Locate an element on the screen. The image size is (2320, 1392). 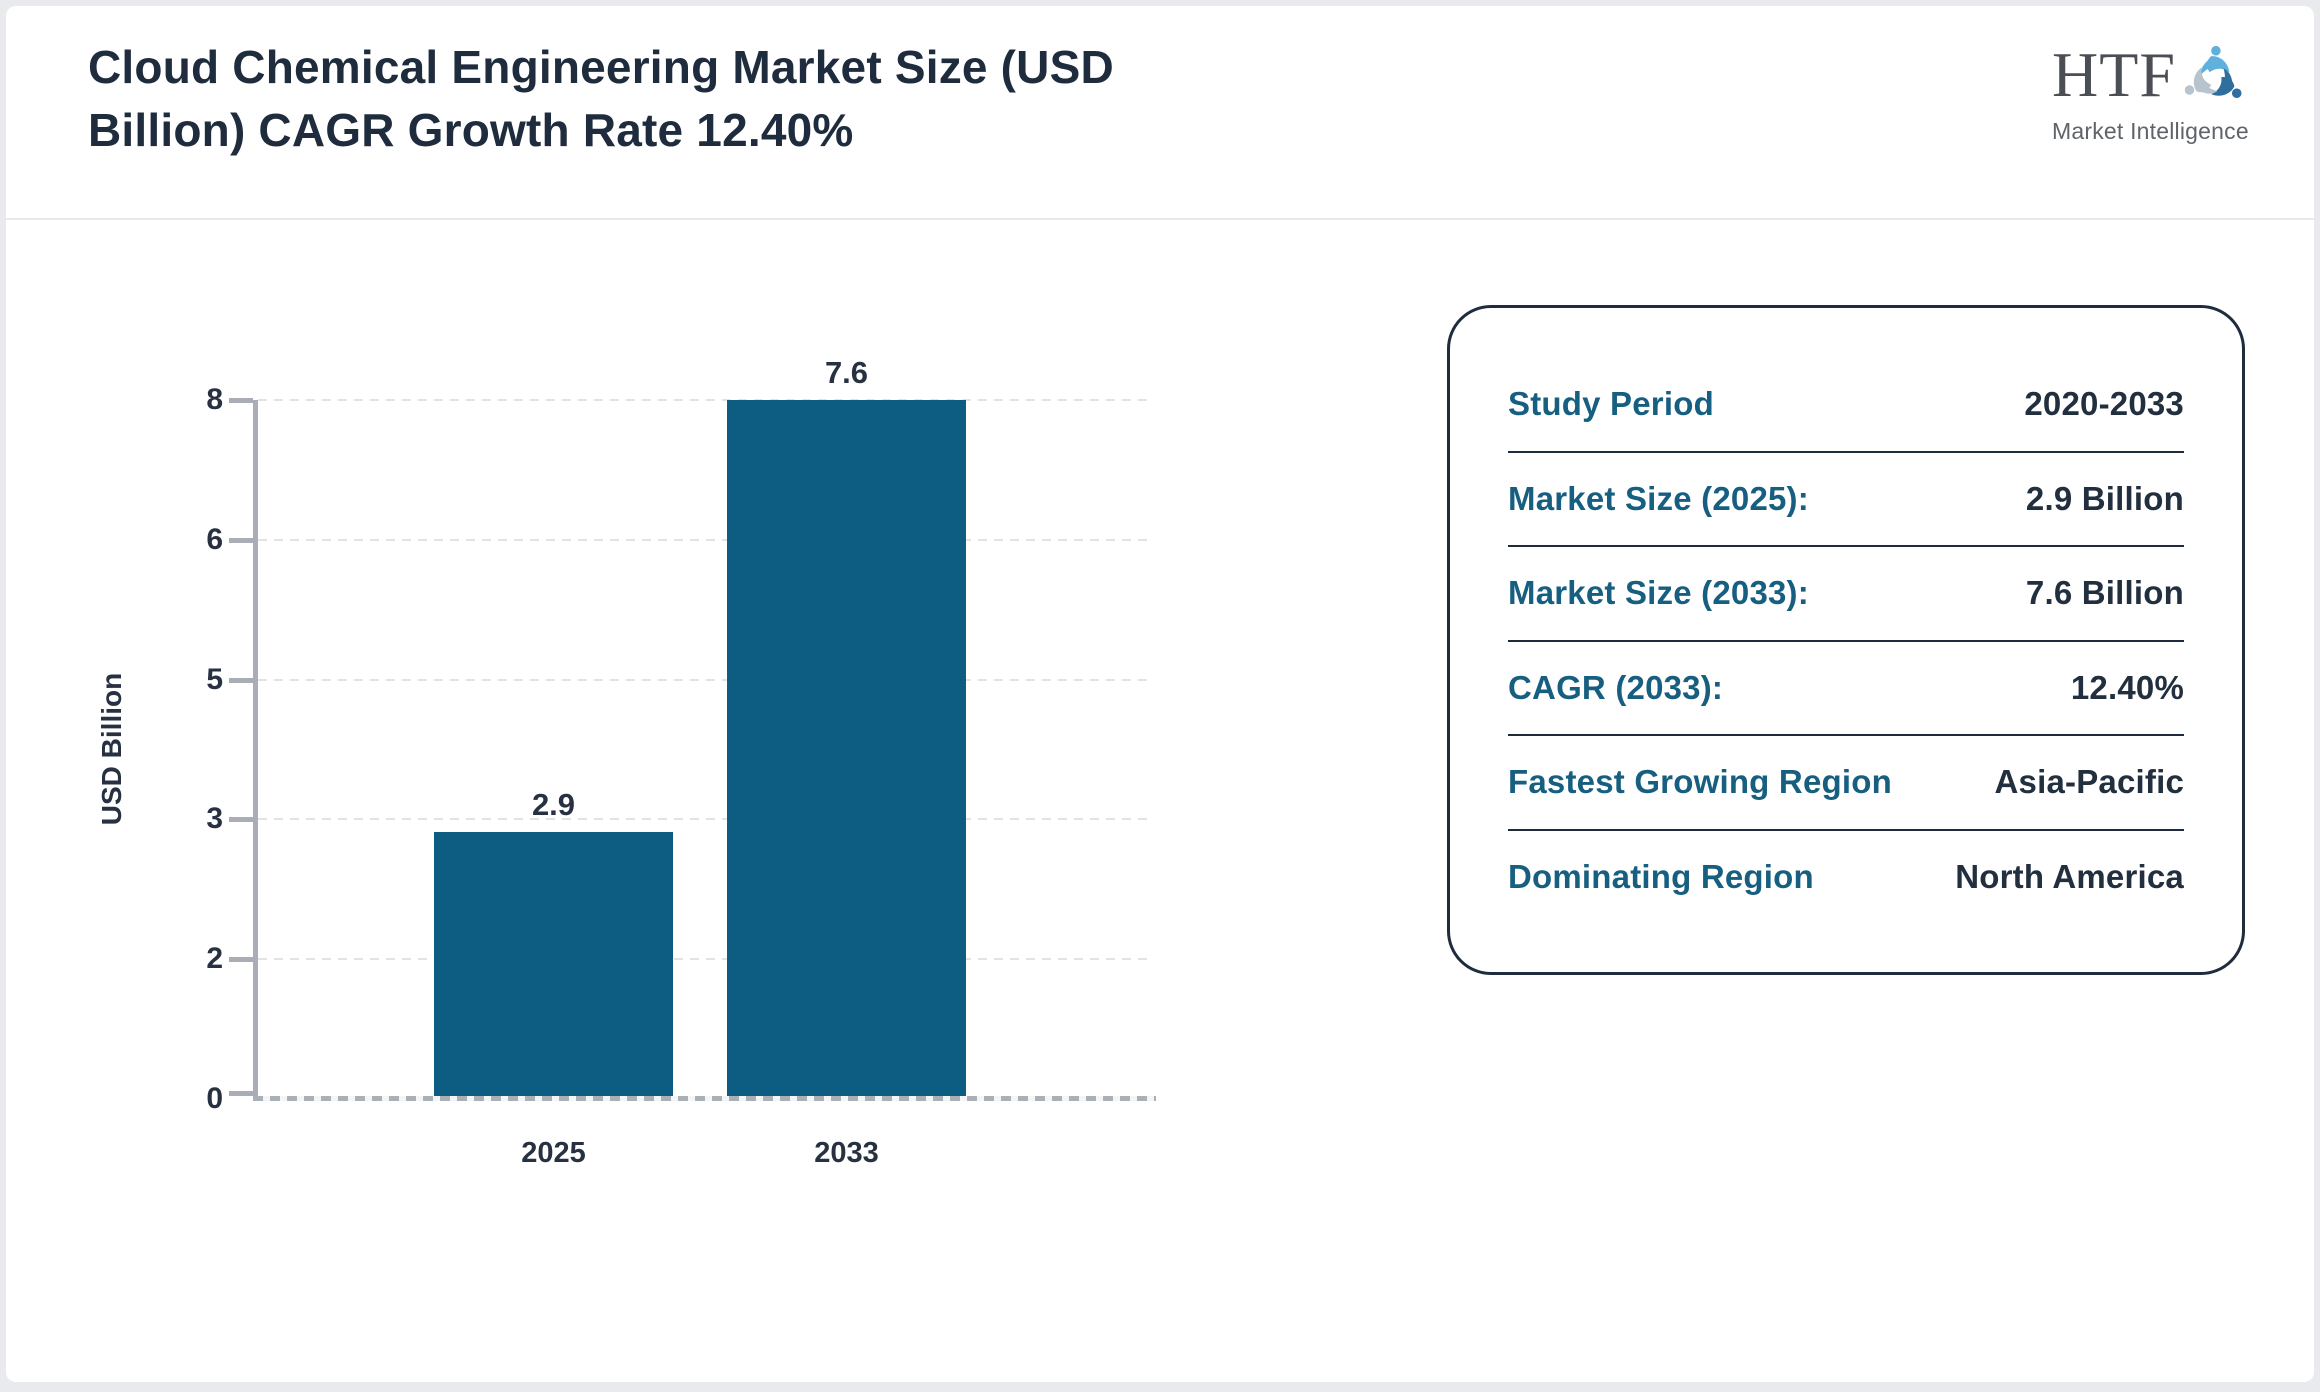
info-row: Fastest Growing Region Asia-Pacific is located at coordinates (1846, 783).